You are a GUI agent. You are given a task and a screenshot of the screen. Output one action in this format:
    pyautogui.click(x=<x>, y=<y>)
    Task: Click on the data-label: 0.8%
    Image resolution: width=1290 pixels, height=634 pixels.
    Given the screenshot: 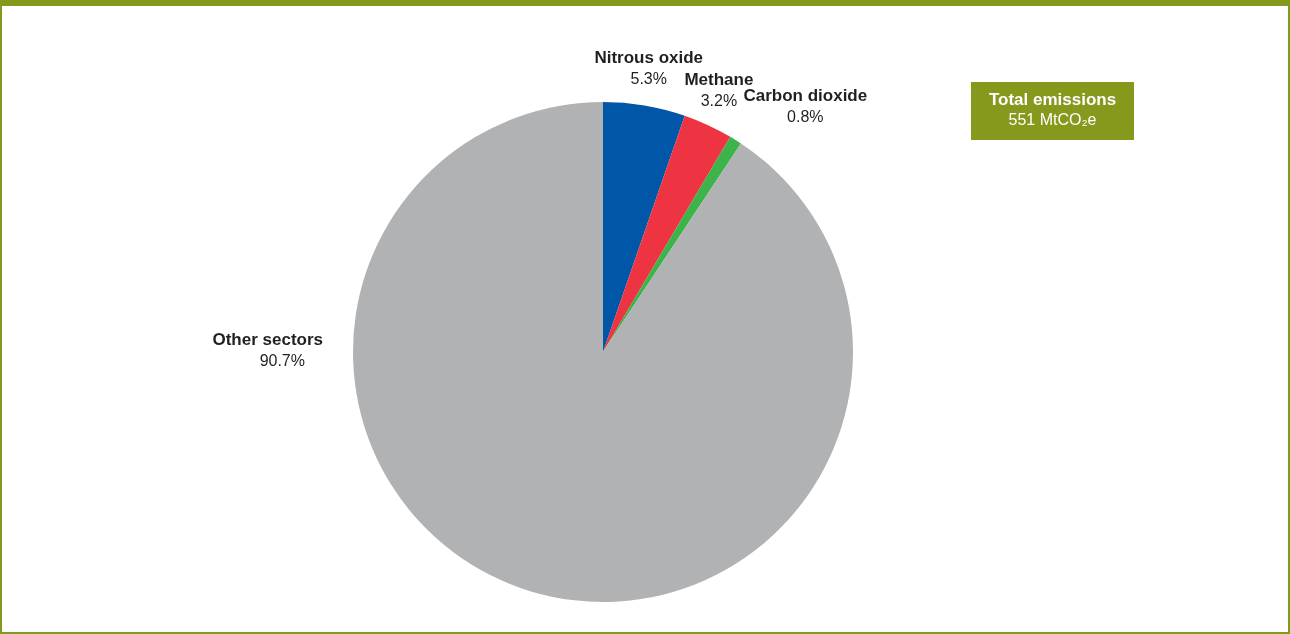 What is the action you would take?
    pyautogui.click(x=805, y=117)
    